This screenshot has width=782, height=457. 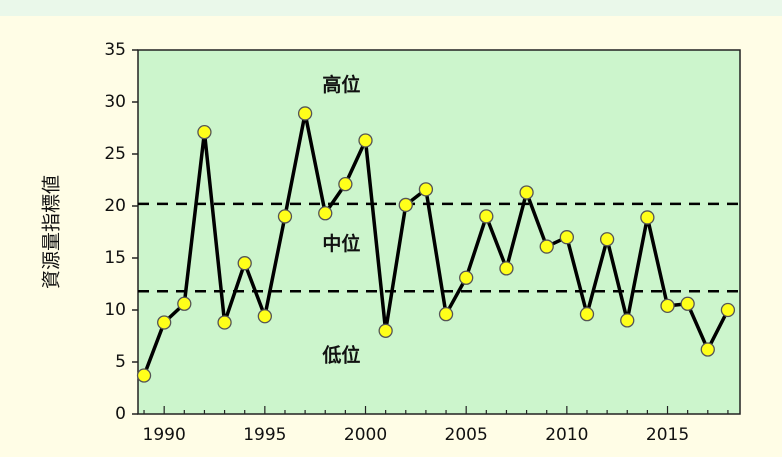 What do you see at coordinates (667, 435) in the screenshot?
I see `x-tick-label: 2015` at bounding box center [667, 435].